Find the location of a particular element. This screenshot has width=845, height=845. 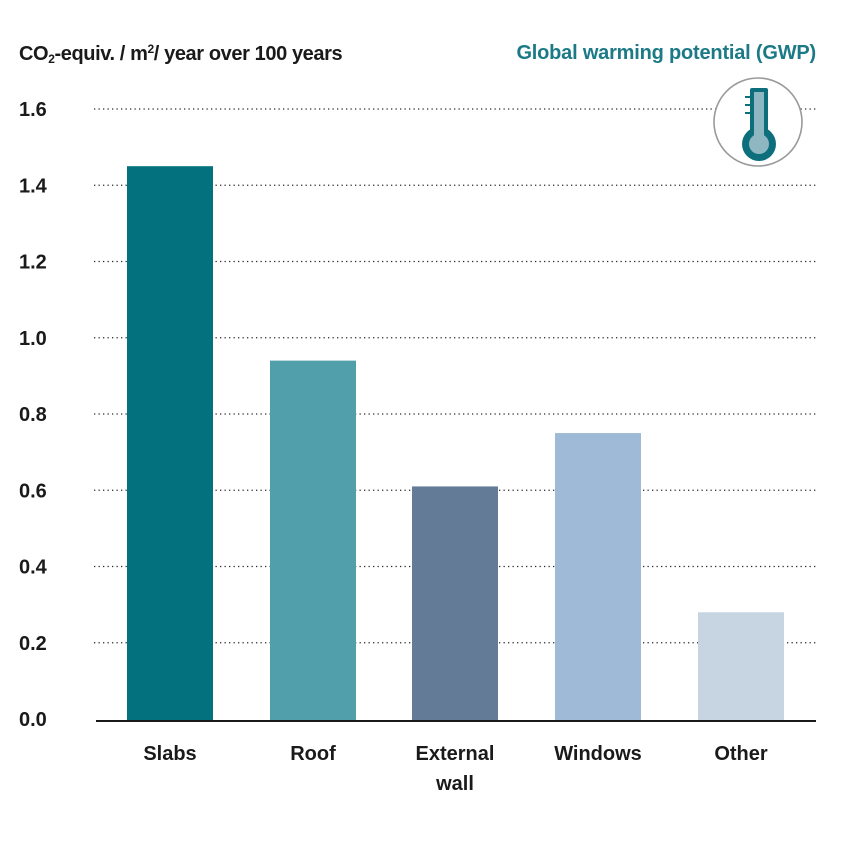

y-tick-label: 0.8 is located at coordinates (33, 415).